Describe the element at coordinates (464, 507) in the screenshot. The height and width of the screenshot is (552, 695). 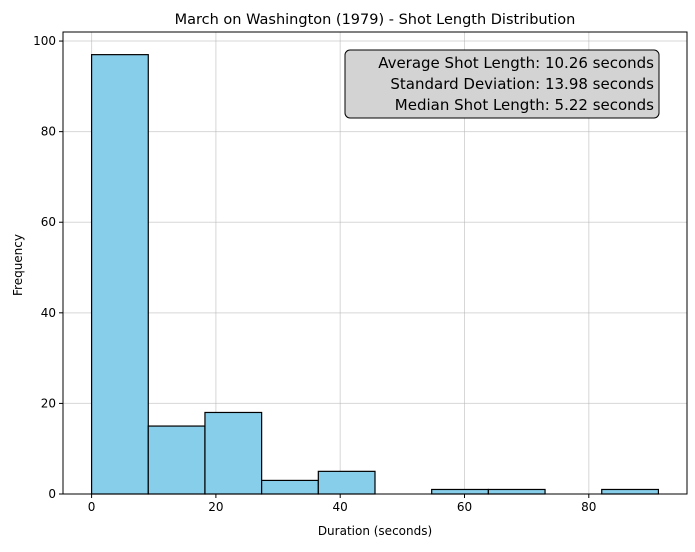
I see `x-tick-label: 60` at that location.